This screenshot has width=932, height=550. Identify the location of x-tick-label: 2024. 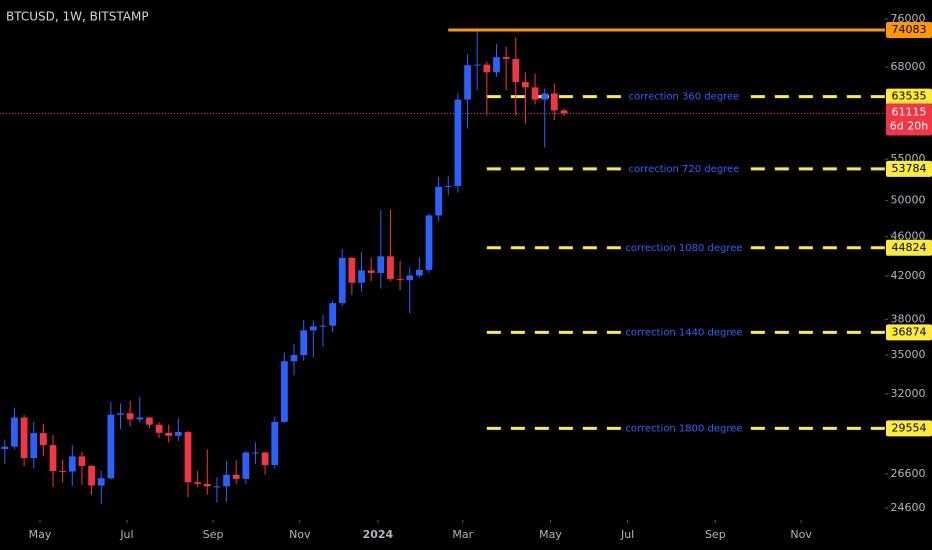
(378, 534).